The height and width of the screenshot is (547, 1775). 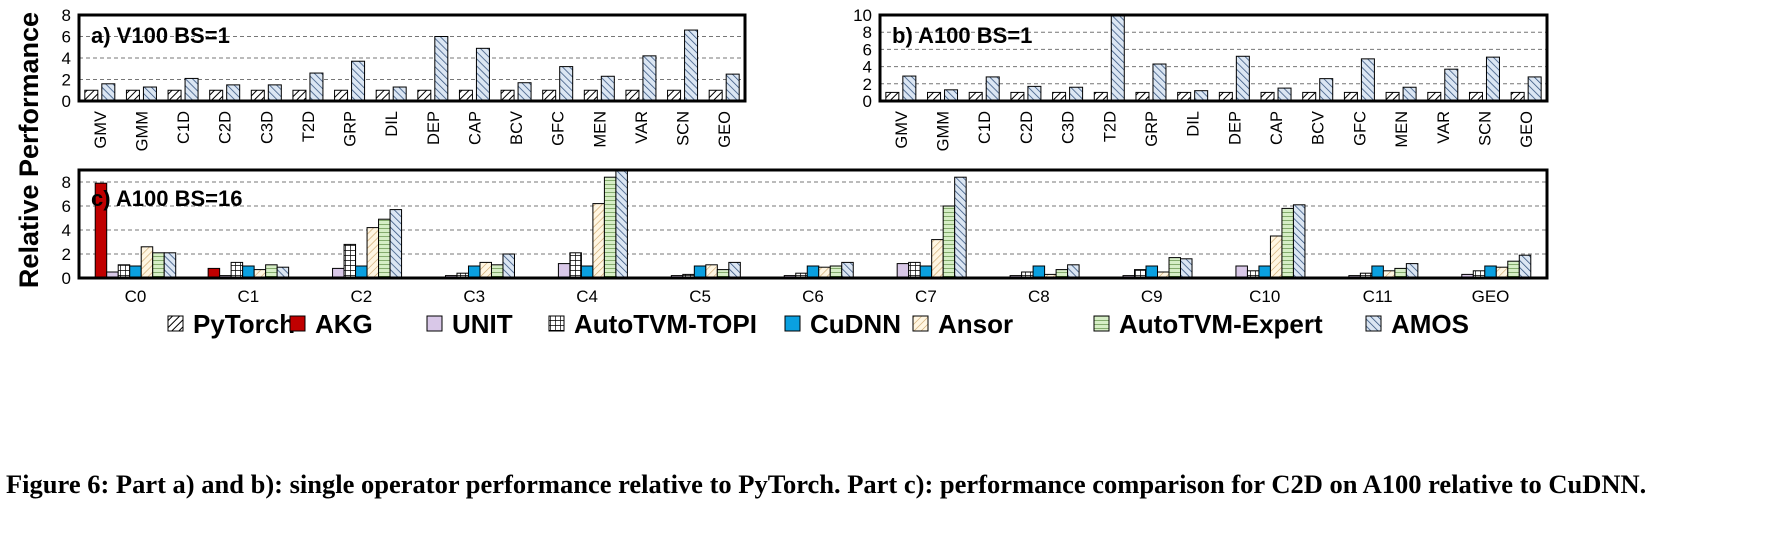 I want to click on bar-cudnn-c1, so click(x=248, y=272).